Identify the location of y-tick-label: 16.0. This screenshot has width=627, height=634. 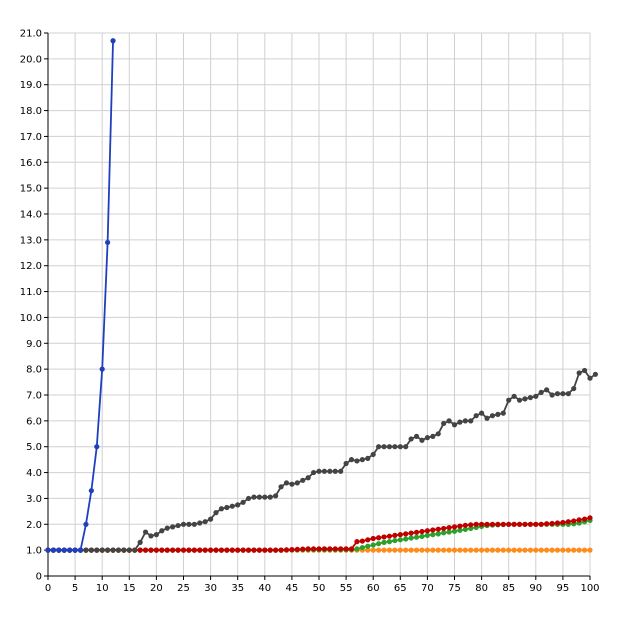
(31, 163).